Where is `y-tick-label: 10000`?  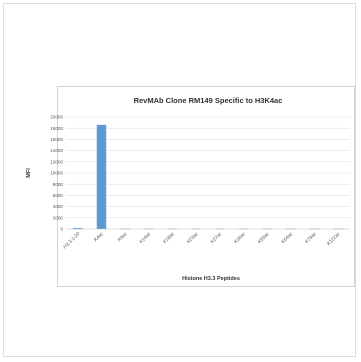
y-tick-label: 10000 is located at coordinates (56, 173).